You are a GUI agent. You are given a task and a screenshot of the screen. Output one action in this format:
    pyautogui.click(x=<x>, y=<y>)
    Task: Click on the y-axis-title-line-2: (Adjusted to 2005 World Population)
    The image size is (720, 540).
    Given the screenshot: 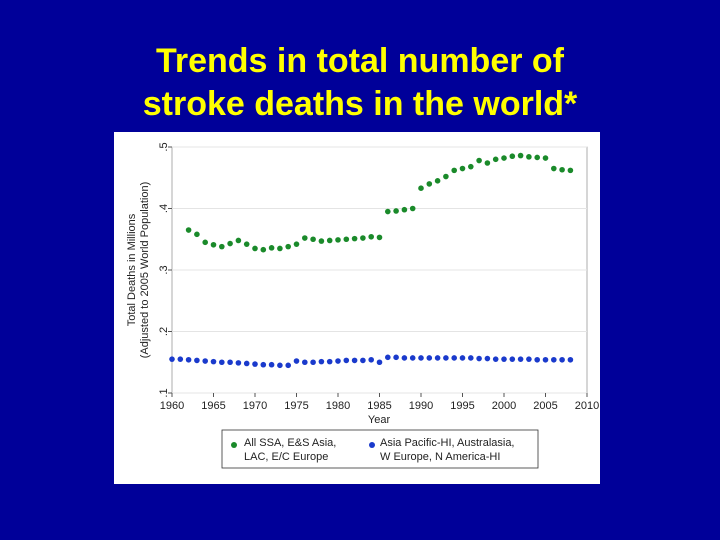 What is the action you would take?
    pyautogui.click(x=145, y=270)
    